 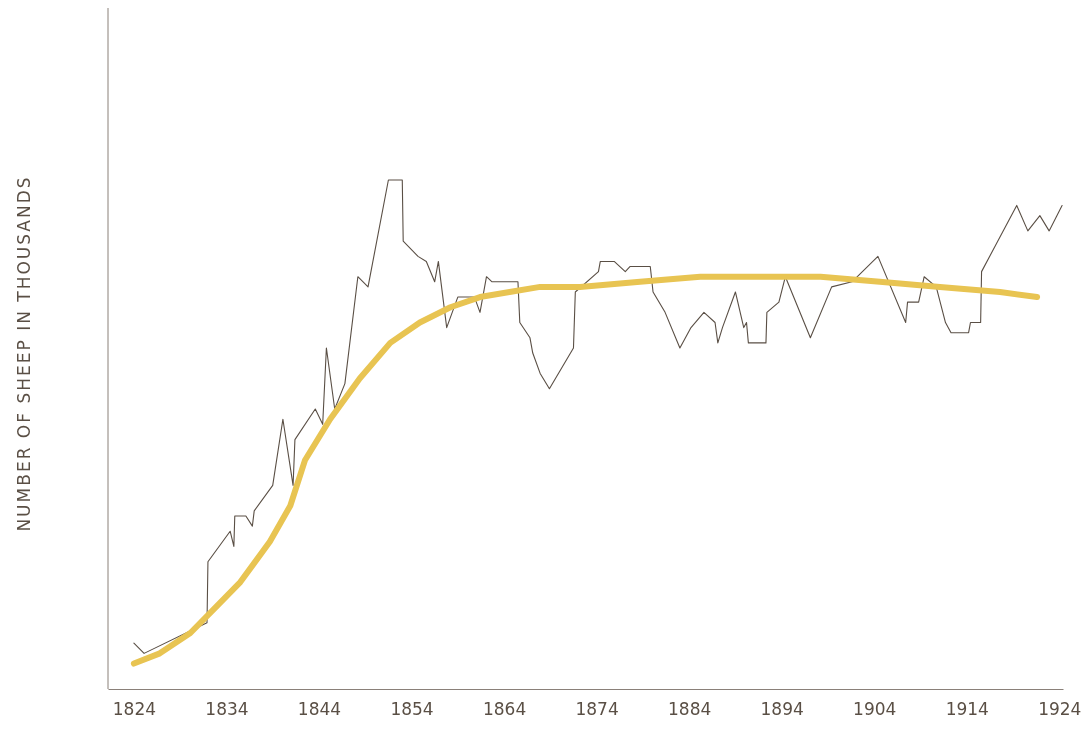 What do you see at coordinates (24, 353) in the screenshot?
I see `y-axis-title: NUMBER OF SHEEP IN THOUSANDS` at bounding box center [24, 353].